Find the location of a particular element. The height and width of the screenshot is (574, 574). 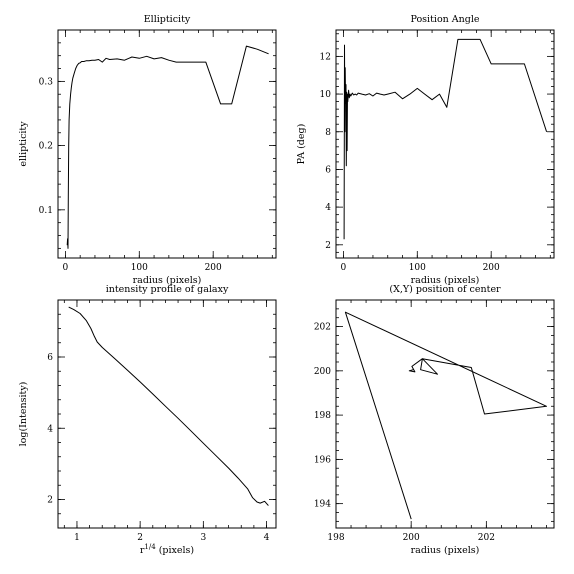

center-position-x-tick-label: 200 is located at coordinates (411, 538).